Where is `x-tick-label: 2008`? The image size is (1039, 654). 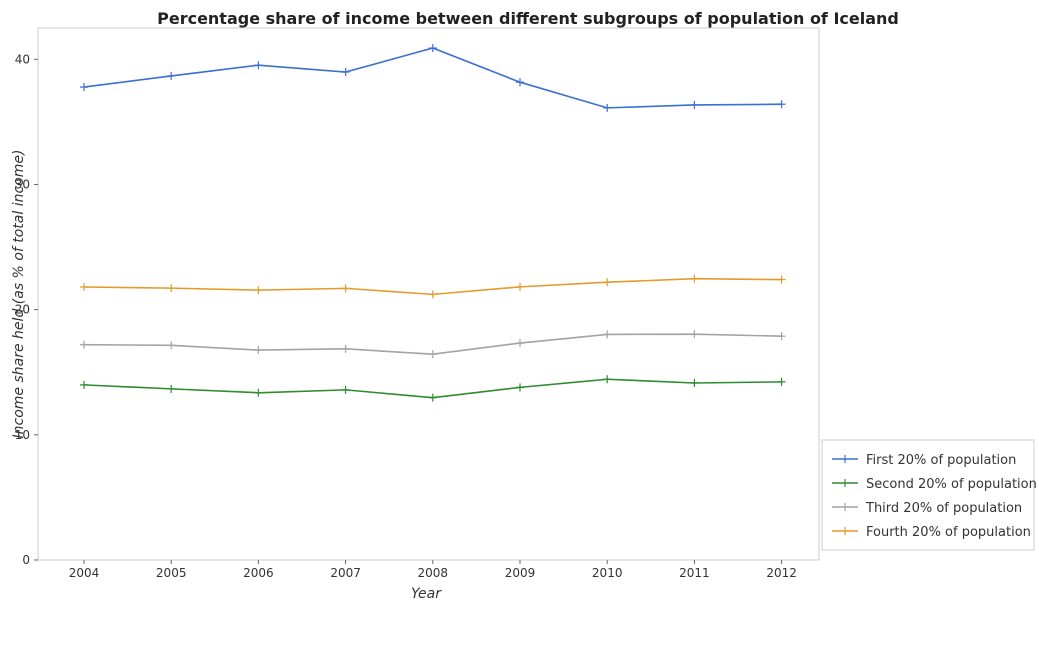 x-tick-label: 2008 is located at coordinates (433, 573).